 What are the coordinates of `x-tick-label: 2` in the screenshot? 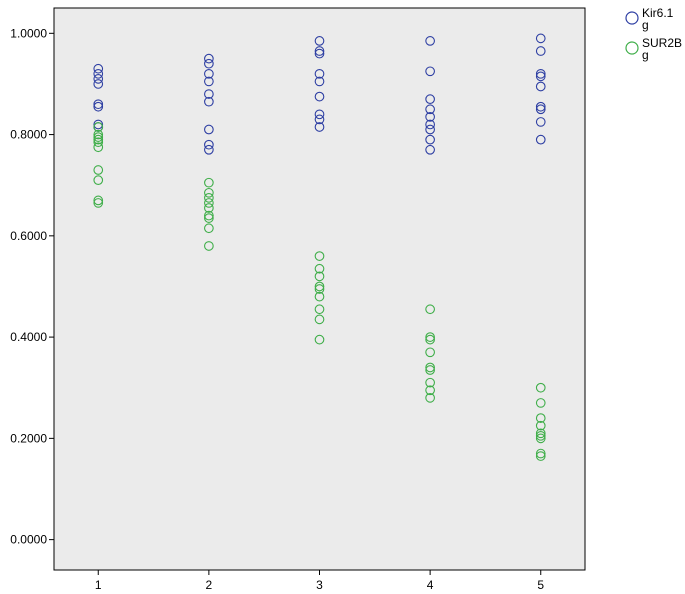 It's located at (209, 585).